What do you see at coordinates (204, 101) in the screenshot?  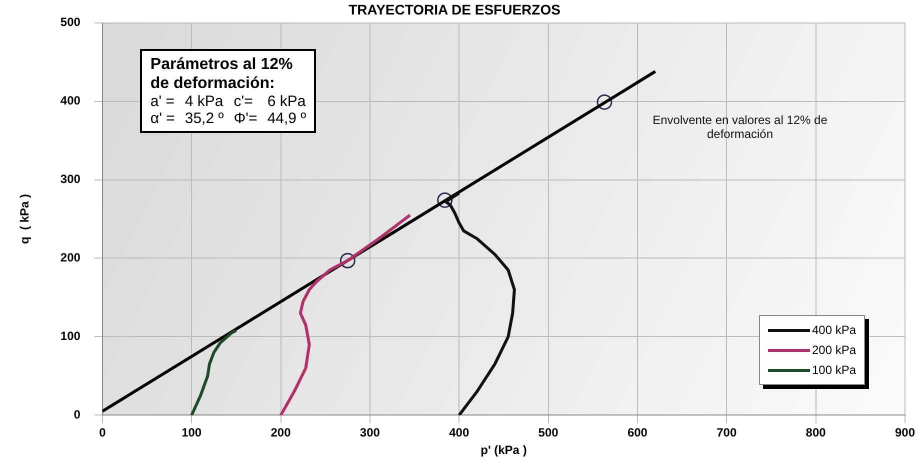 I see `annotation: 4 kPa` at bounding box center [204, 101].